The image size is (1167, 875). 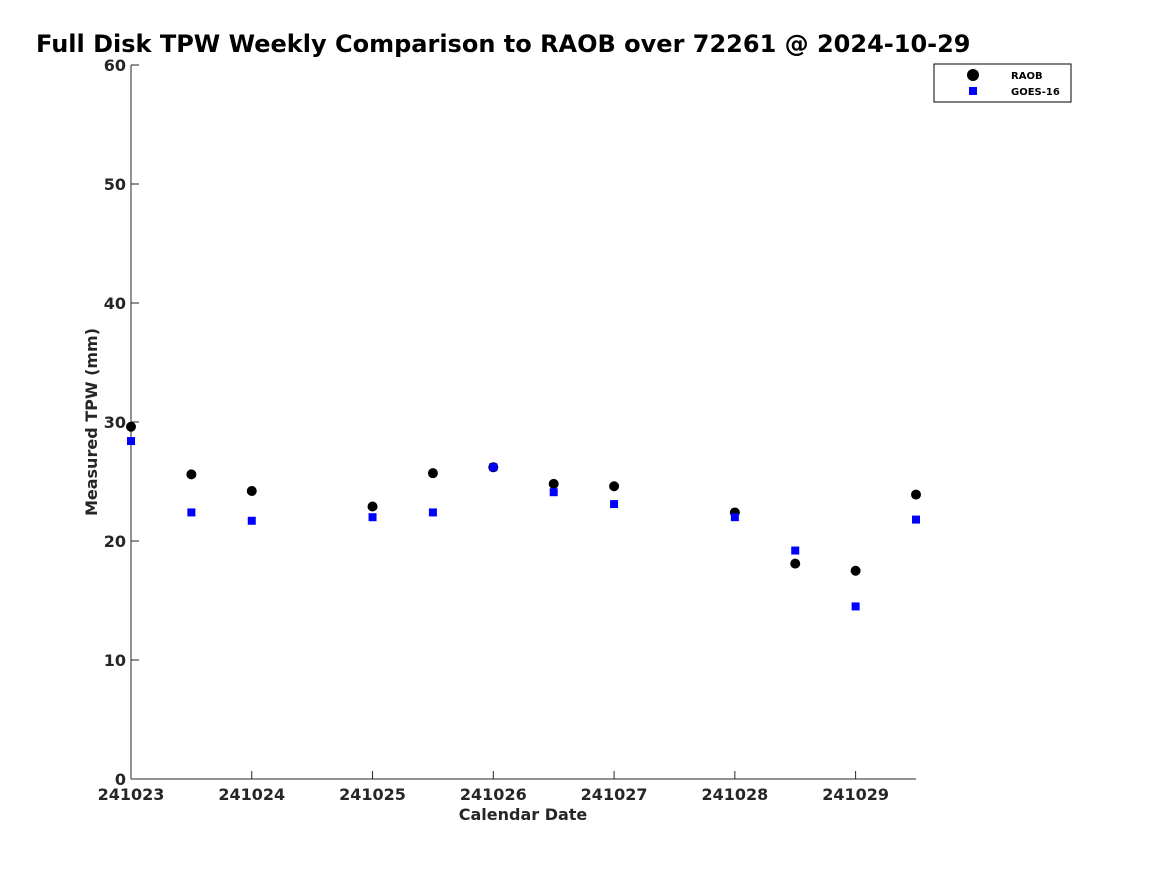 I want to click on x-axis-label: Calendar Date, so click(x=523, y=814).